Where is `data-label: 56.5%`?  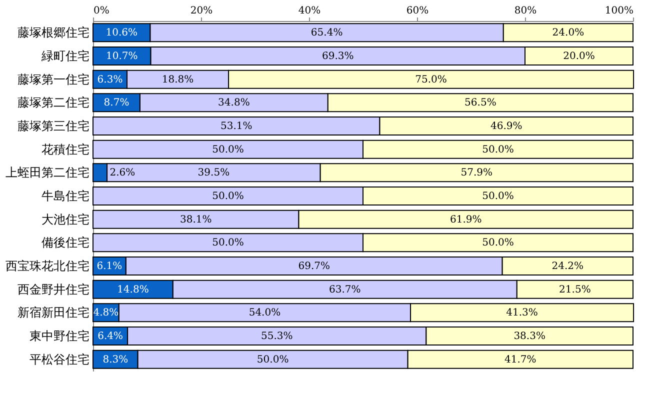
data-label: 56.5% is located at coordinates (480, 103).